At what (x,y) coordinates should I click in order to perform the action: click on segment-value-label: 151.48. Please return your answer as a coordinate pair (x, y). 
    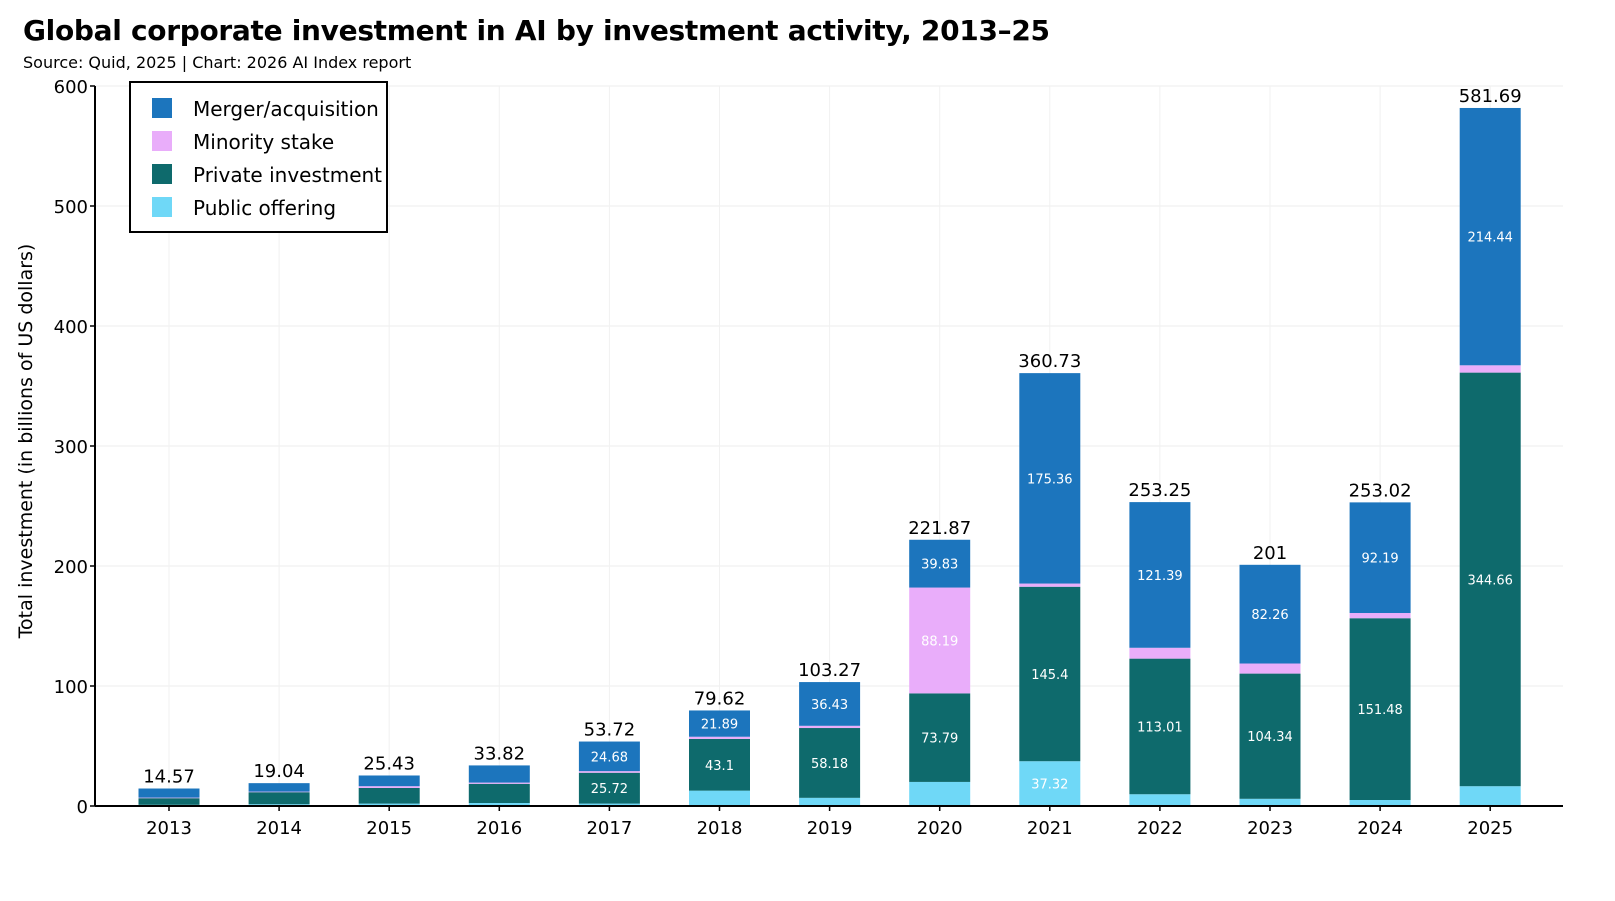
    Looking at the image, I should click on (1380, 710).